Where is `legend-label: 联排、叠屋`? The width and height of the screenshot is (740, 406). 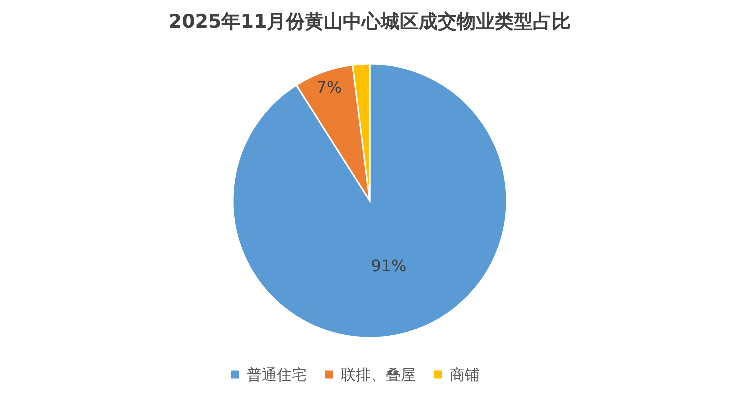 legend-label: 联排、叠屋 is located at coordinates (378, 375).